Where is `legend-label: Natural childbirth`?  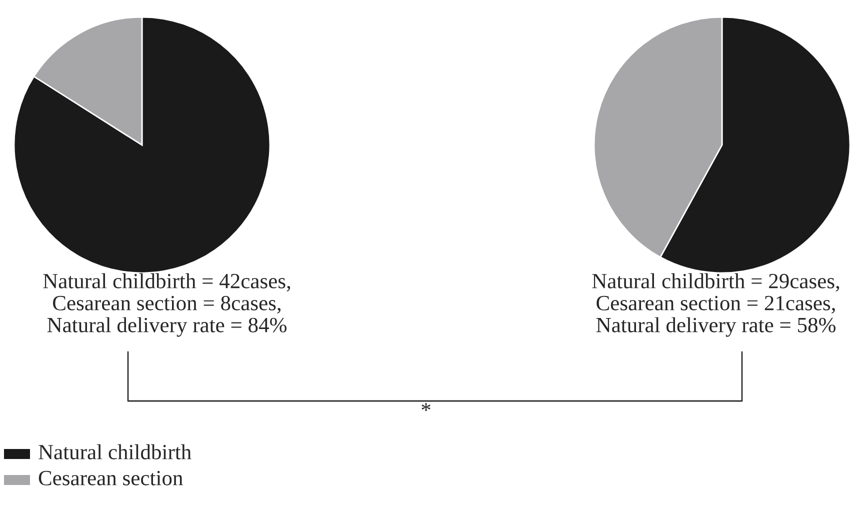 legend-label: Natural childbirth is located at coordinates (115, 452).